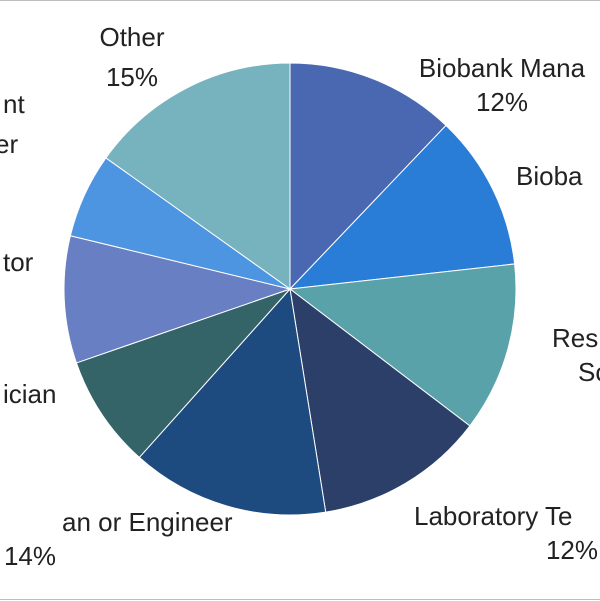 This screenshot has width=600, height=601. What do you see at coordinates (29, 394) in the screenshot?
I see `slice-label-6: ician` at bounding box center [29, 394].